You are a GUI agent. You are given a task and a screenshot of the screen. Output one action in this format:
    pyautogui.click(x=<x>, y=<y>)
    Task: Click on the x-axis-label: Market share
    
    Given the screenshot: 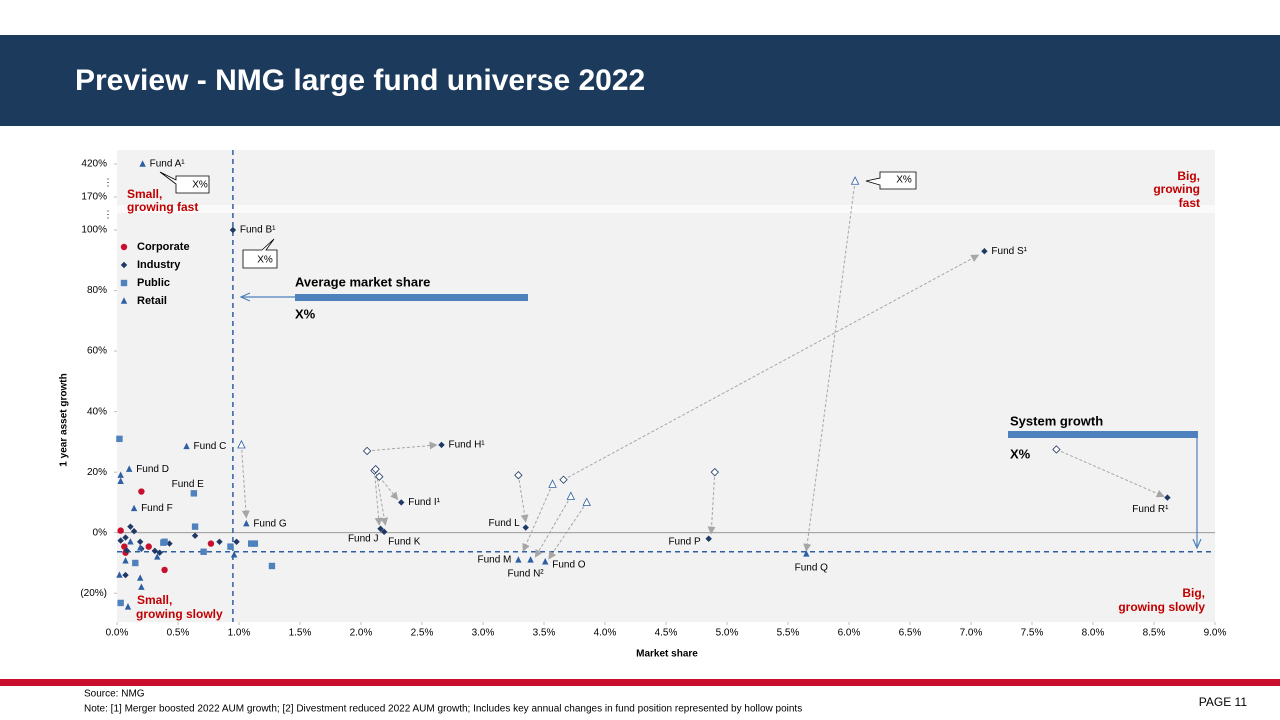 What is the action you would take?
    pyautogui.click(x=667, y=654)
    